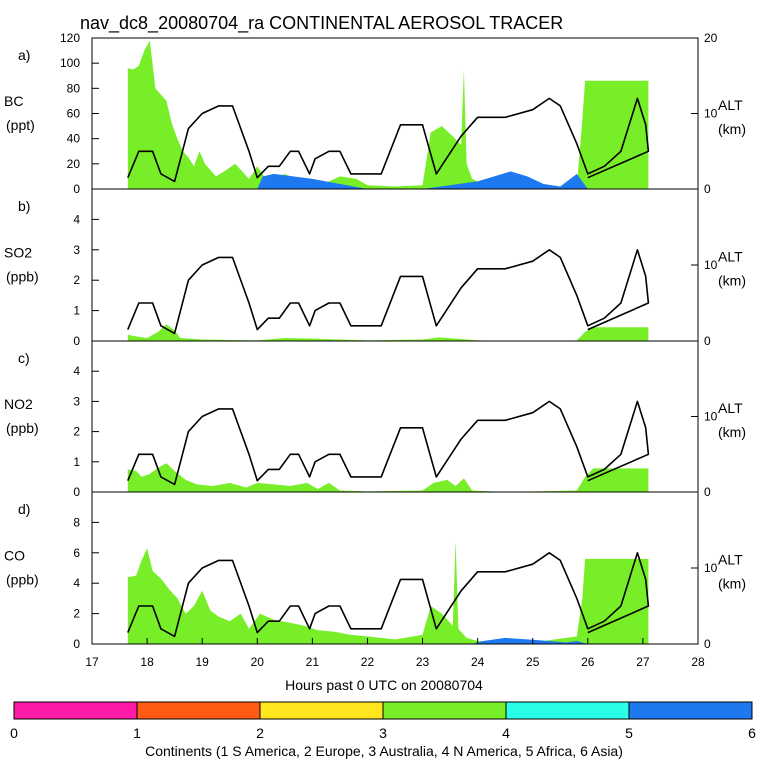  I want to click on x-tick-label: 22, so click(368, 662).